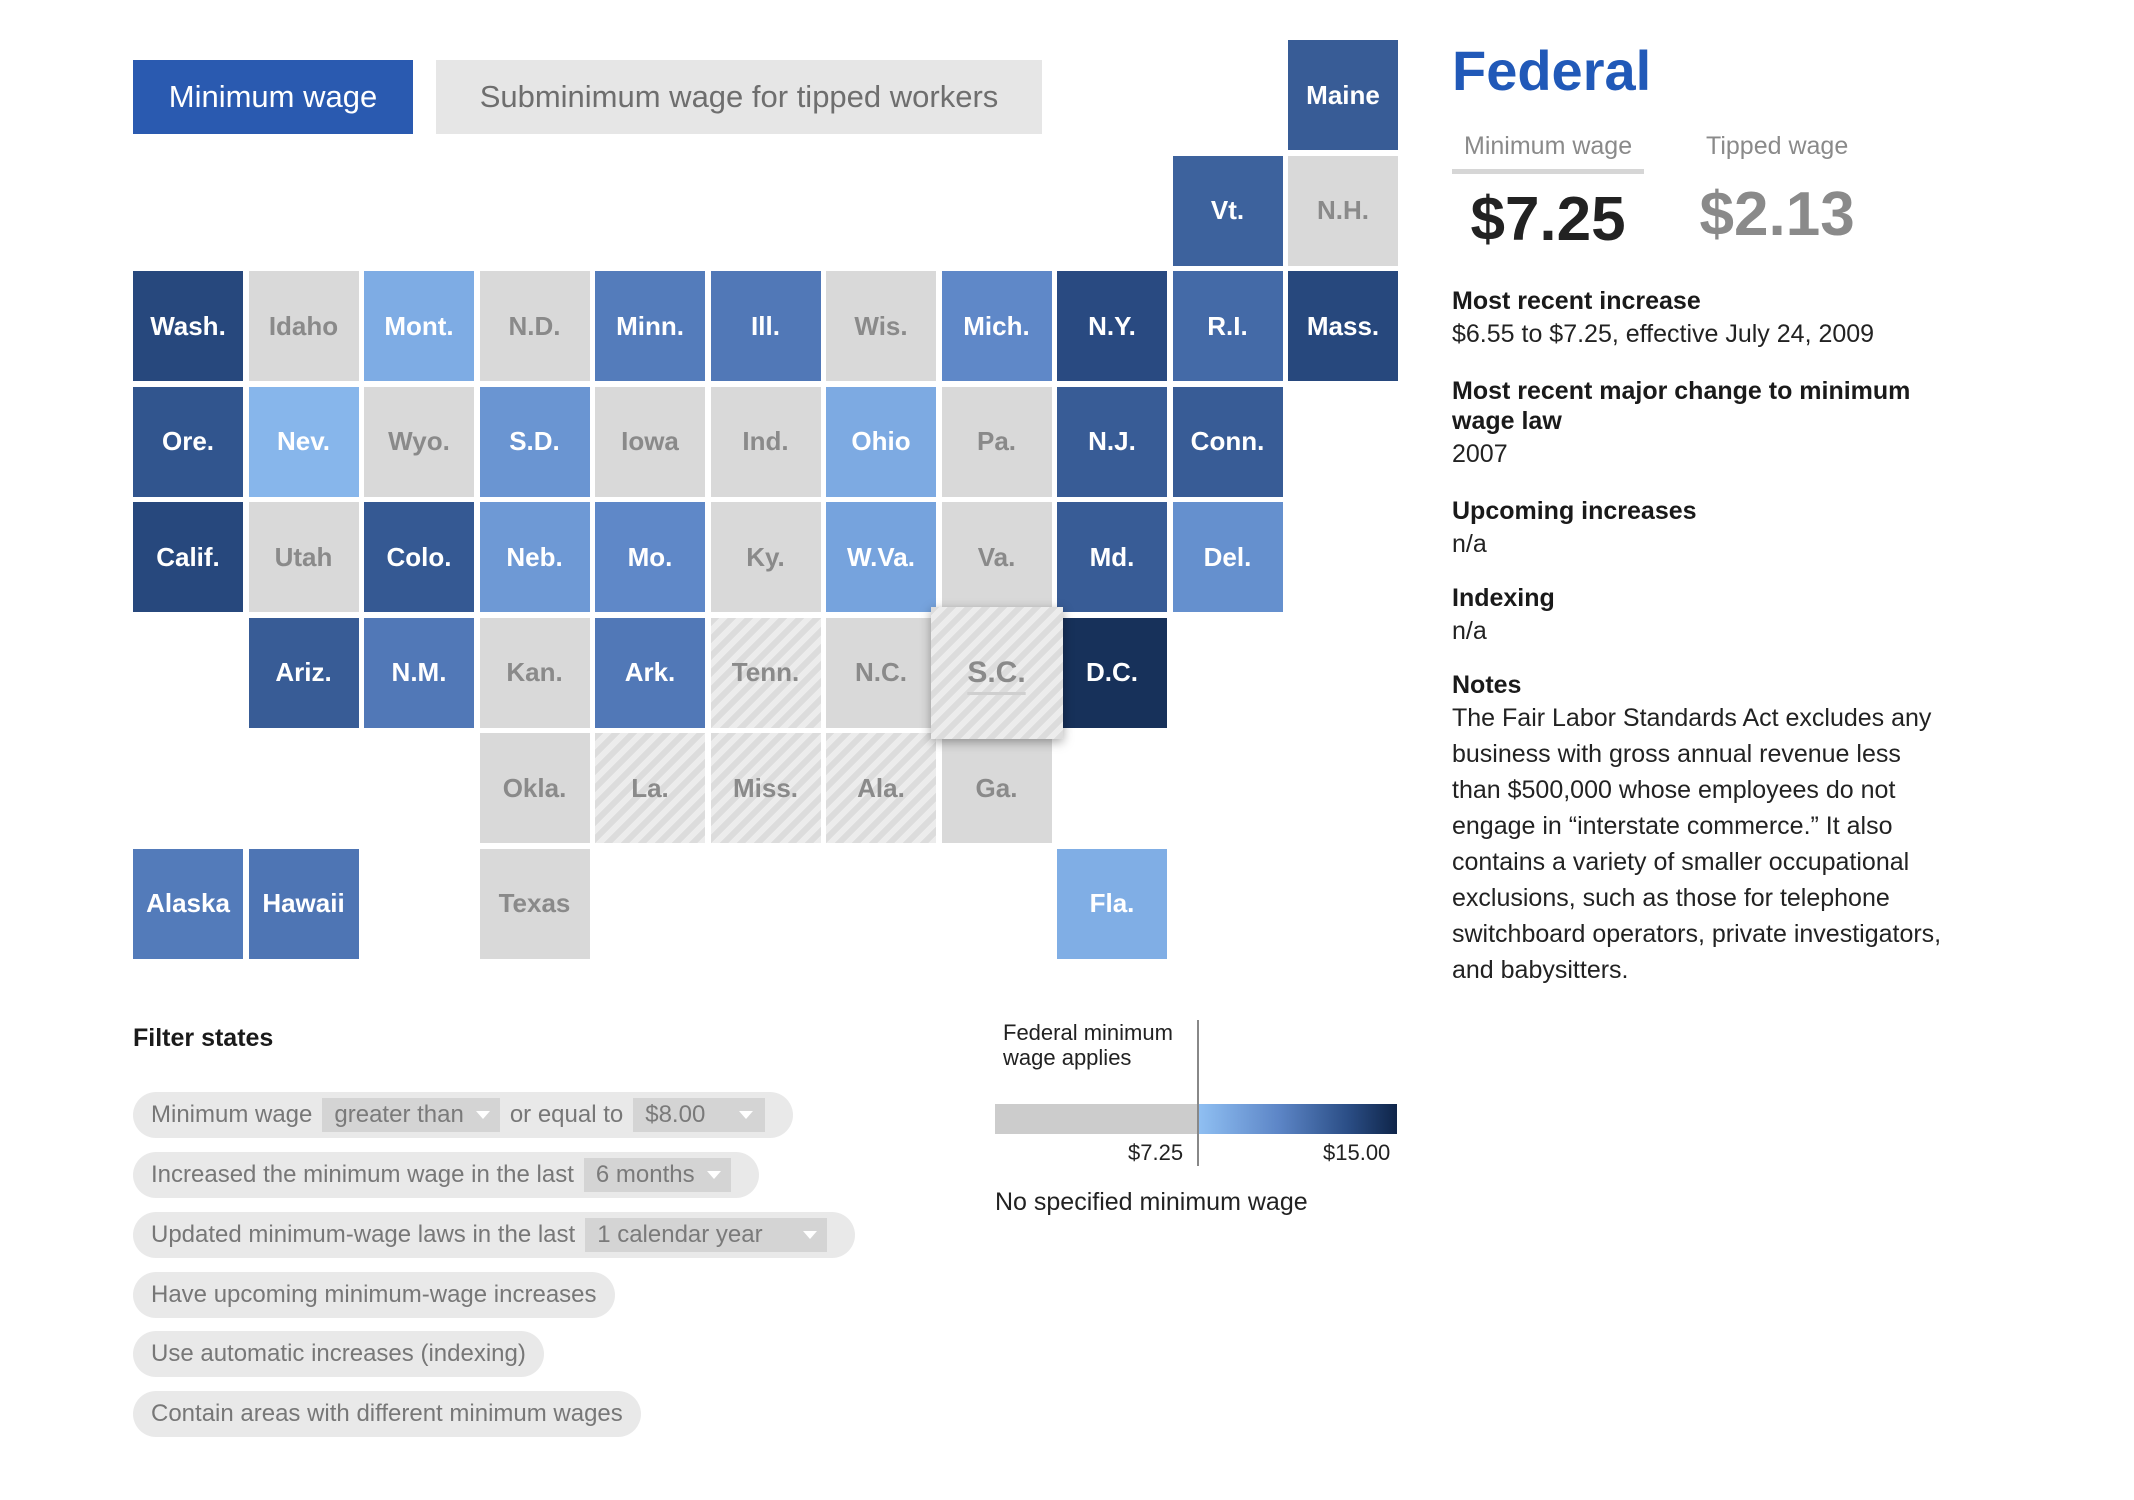 Image resolution: width=2134 pixels, height=1500 pixels. Describe the element at coordinates (188, 441) in the screenshot. I see `state-tile-ore: Ore.` at that location.